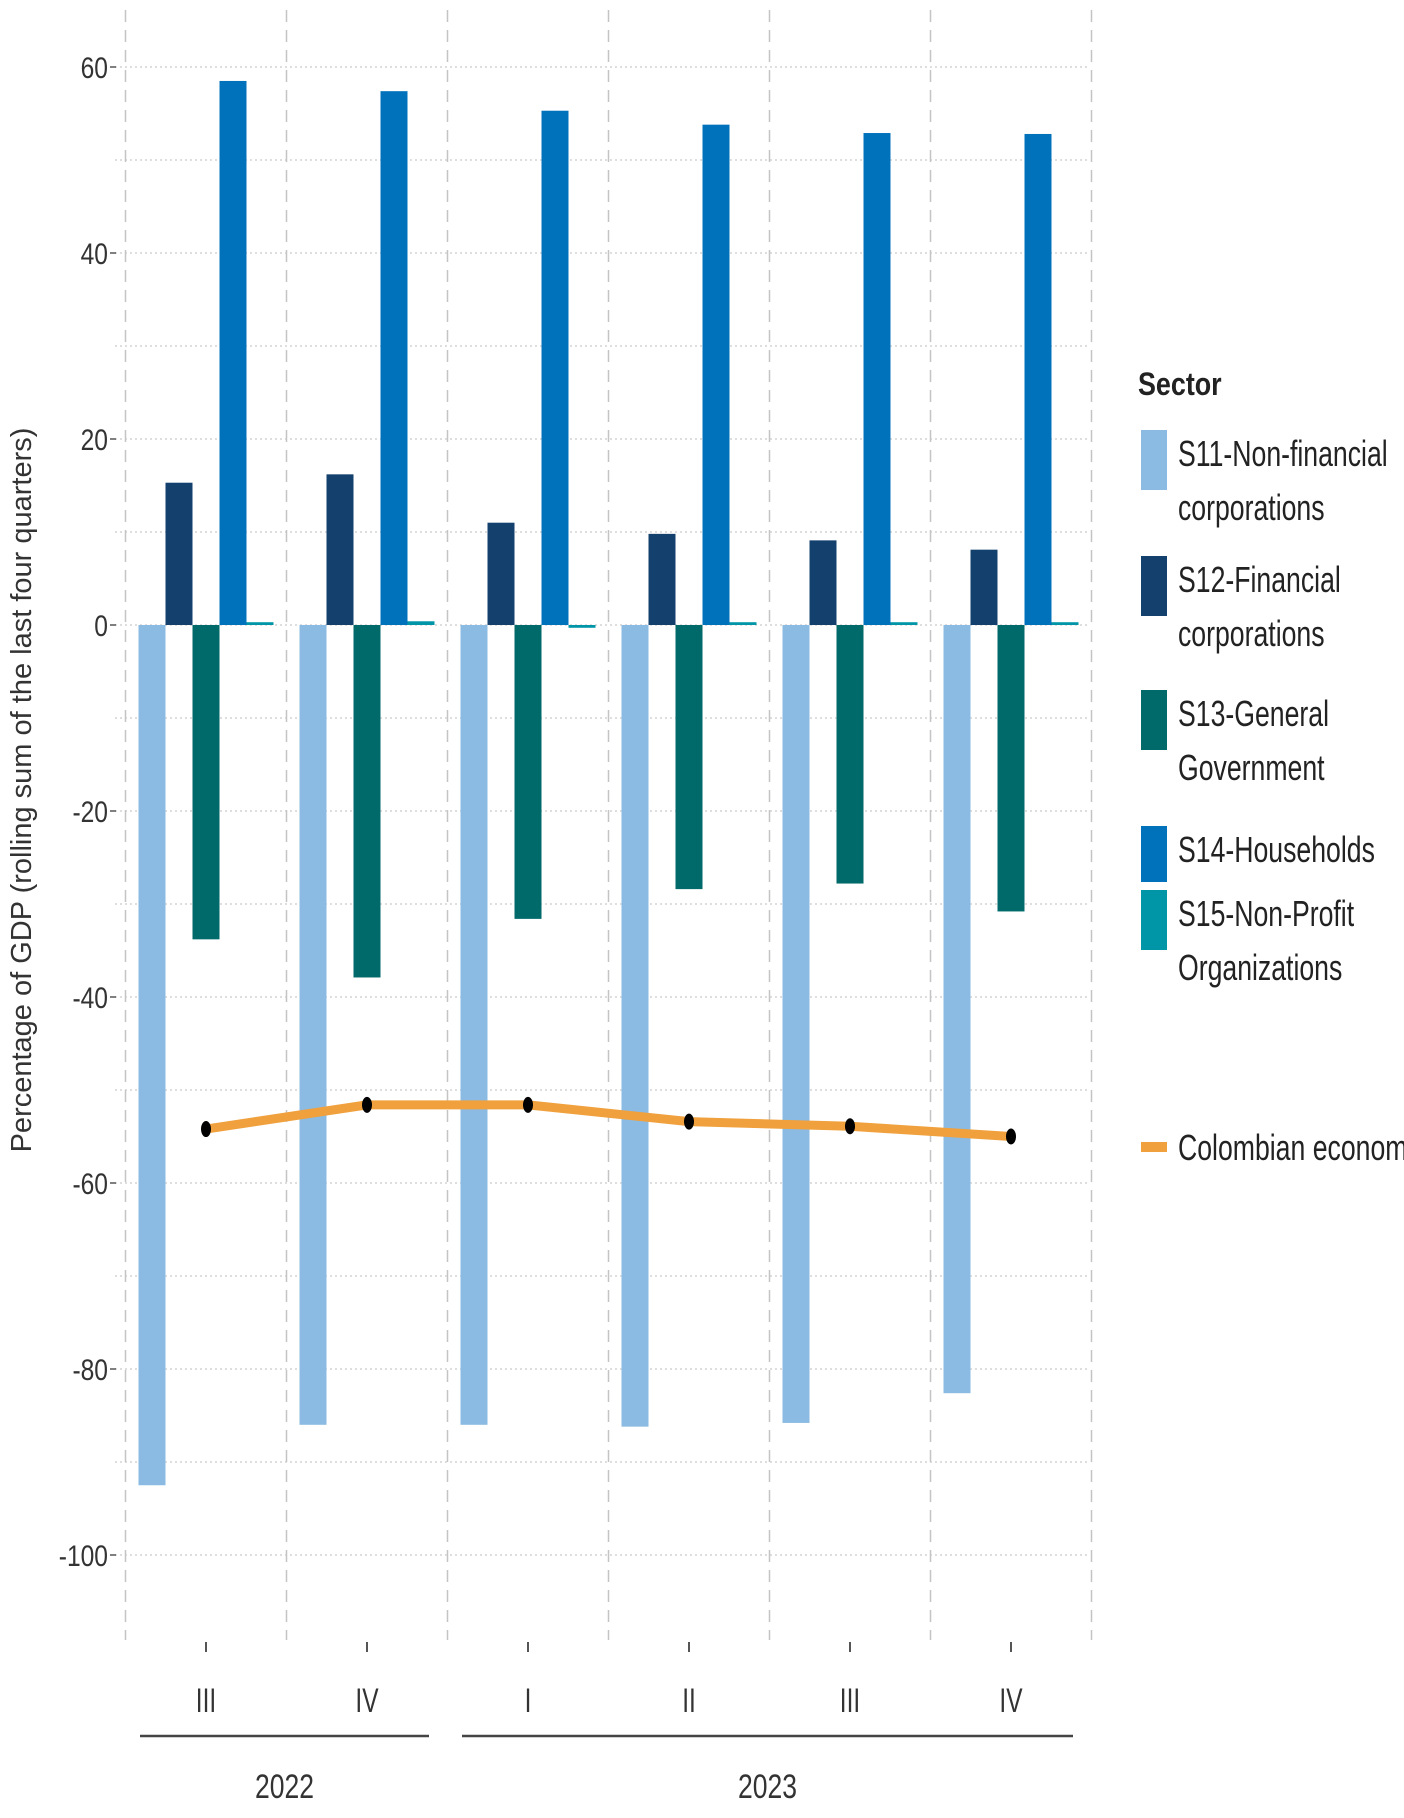 This screenshot has height=1818, width=1404. Describe the element at coordinates (1251, 767) in the screenshot. I see `legend-label: Government` at that location.